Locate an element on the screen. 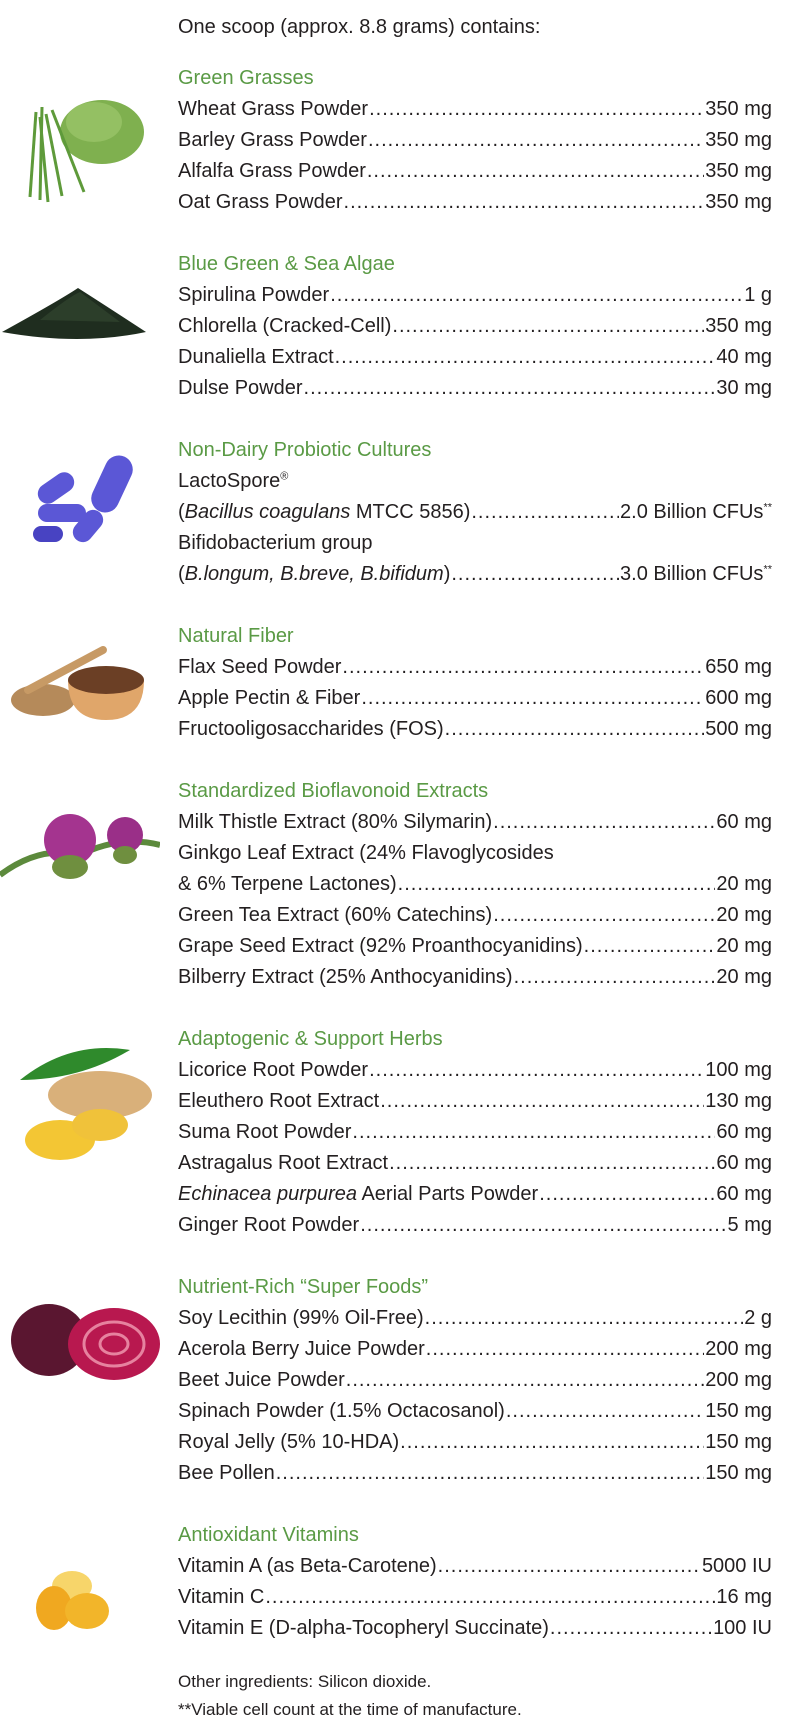 The image size is (800, 1724). name-text: Dunaliella Extract is located at coordinates (256, 357).